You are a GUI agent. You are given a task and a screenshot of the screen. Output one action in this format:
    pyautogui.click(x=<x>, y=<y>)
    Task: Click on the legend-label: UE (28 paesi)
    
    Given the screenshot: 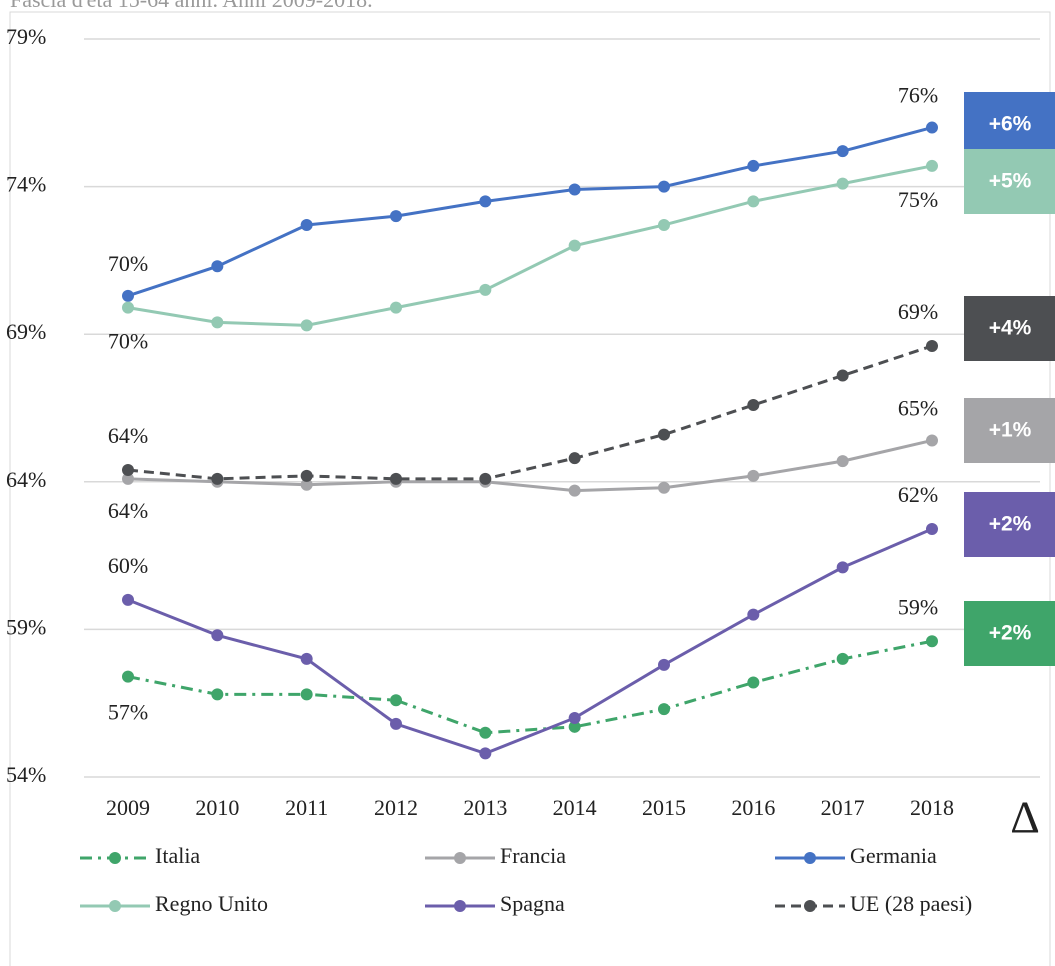 What is the action you would take?
    pyautogui.click(x=911, y=903)
    